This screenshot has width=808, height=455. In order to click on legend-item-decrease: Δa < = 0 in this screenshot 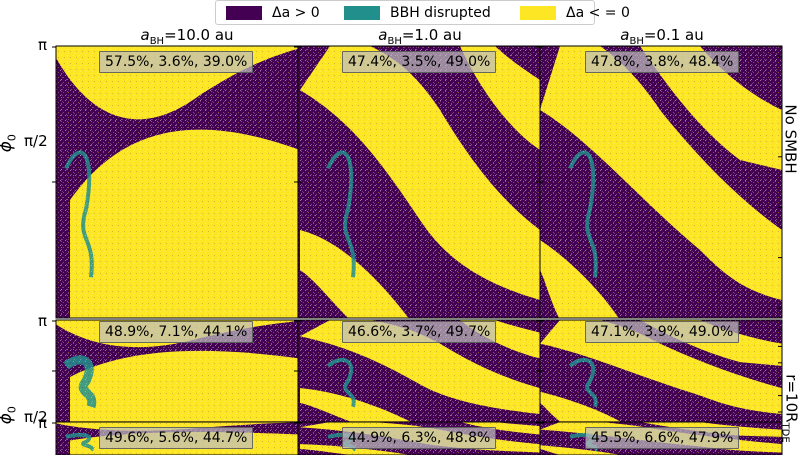, I will do `click(575, 13)`.